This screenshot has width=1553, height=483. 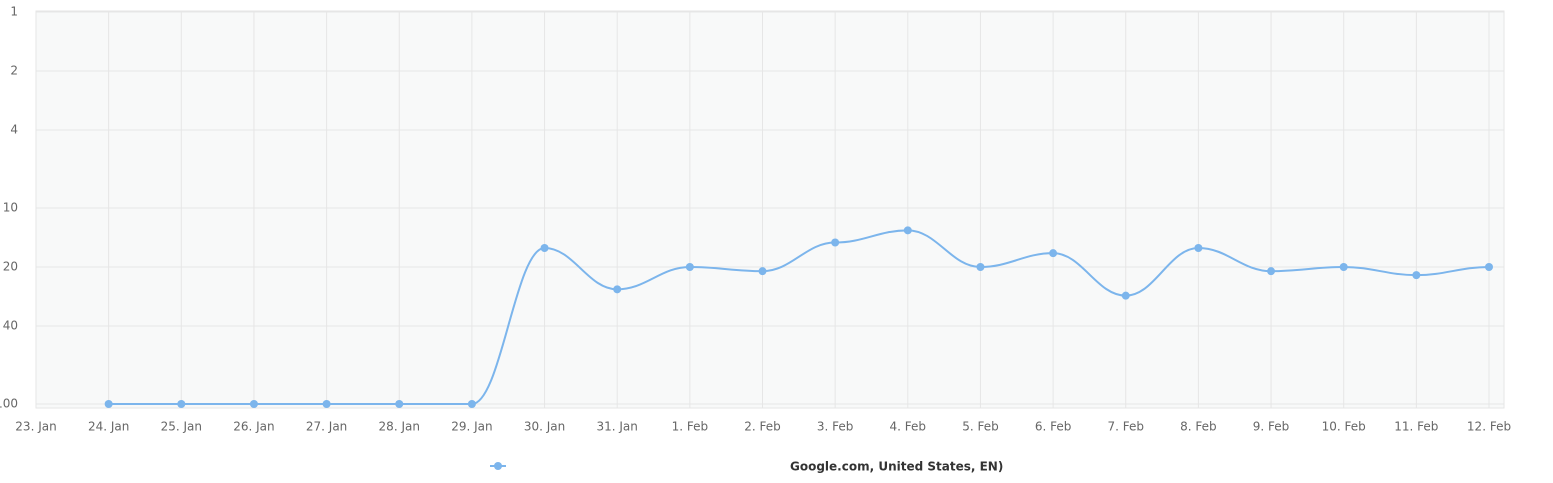 What do you see at coordinates (108, 427) in the screenshot?
I see `x-tick-label: 24. Jan` at bounding box center [108, 427].